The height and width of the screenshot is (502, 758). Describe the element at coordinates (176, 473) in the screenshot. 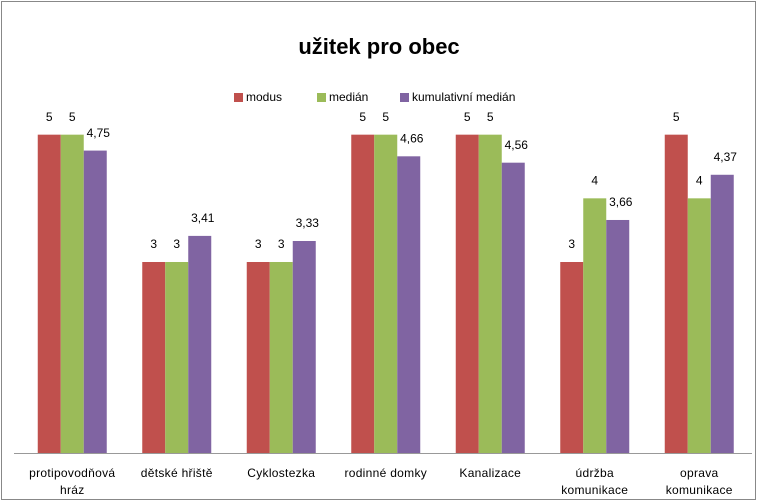

I see `x-tick-label: dětské hřiště` at that location.